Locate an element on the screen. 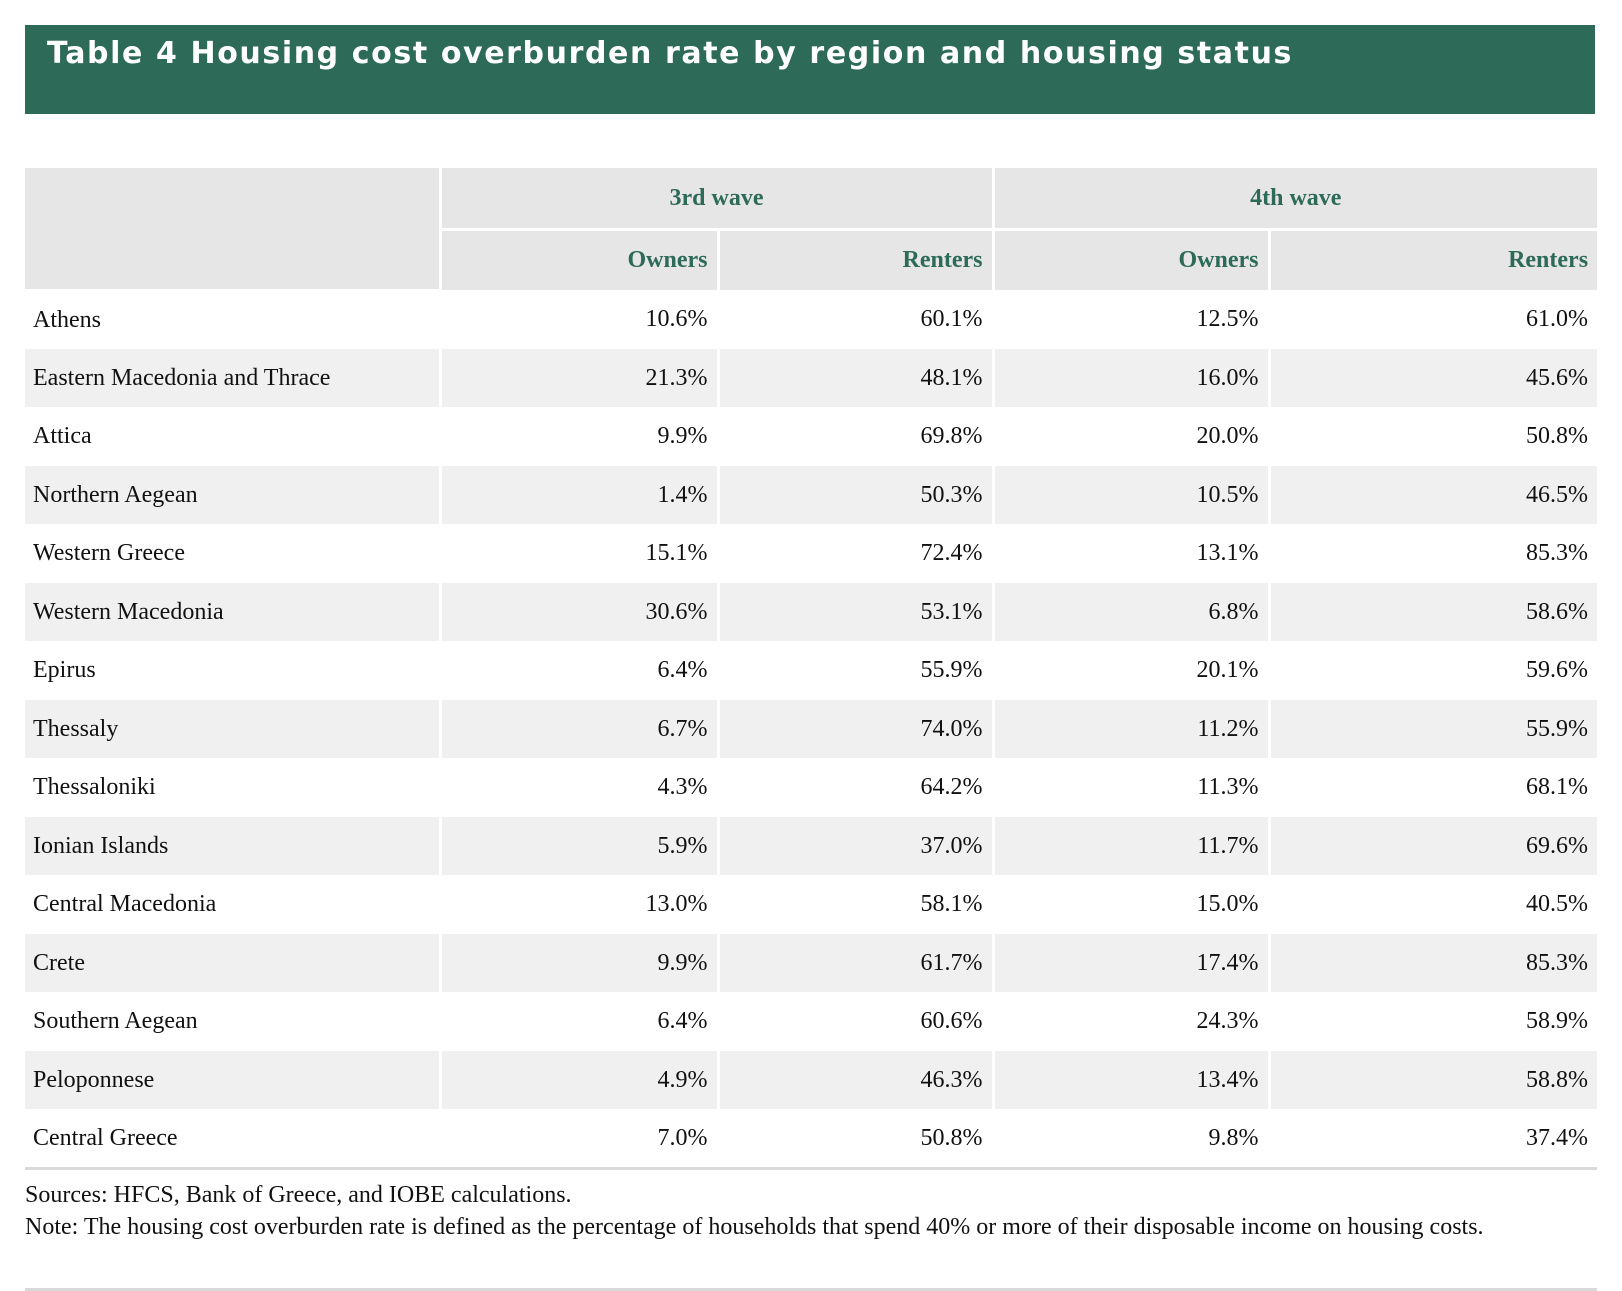  wave-header-row: 3rd wave 4th wave is located at coordinates (811, 230).